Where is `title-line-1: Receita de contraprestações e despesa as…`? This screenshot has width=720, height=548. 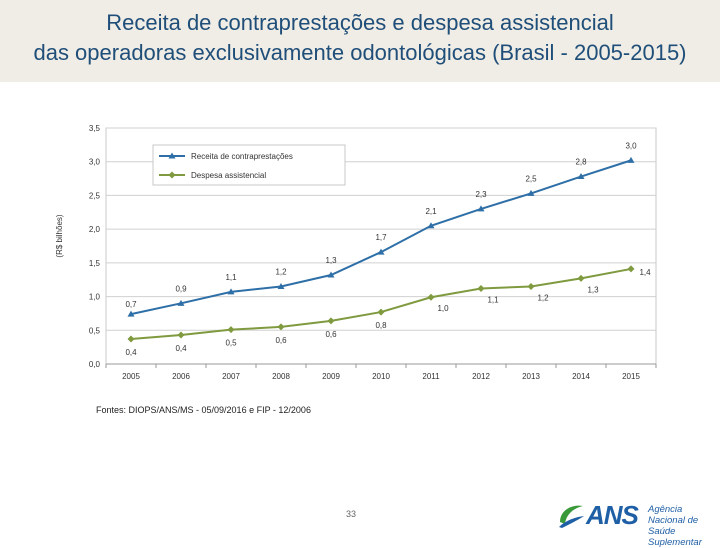
title-line-1: Receita de contraprestações e despesa as… is located at coordinates (360, 22).